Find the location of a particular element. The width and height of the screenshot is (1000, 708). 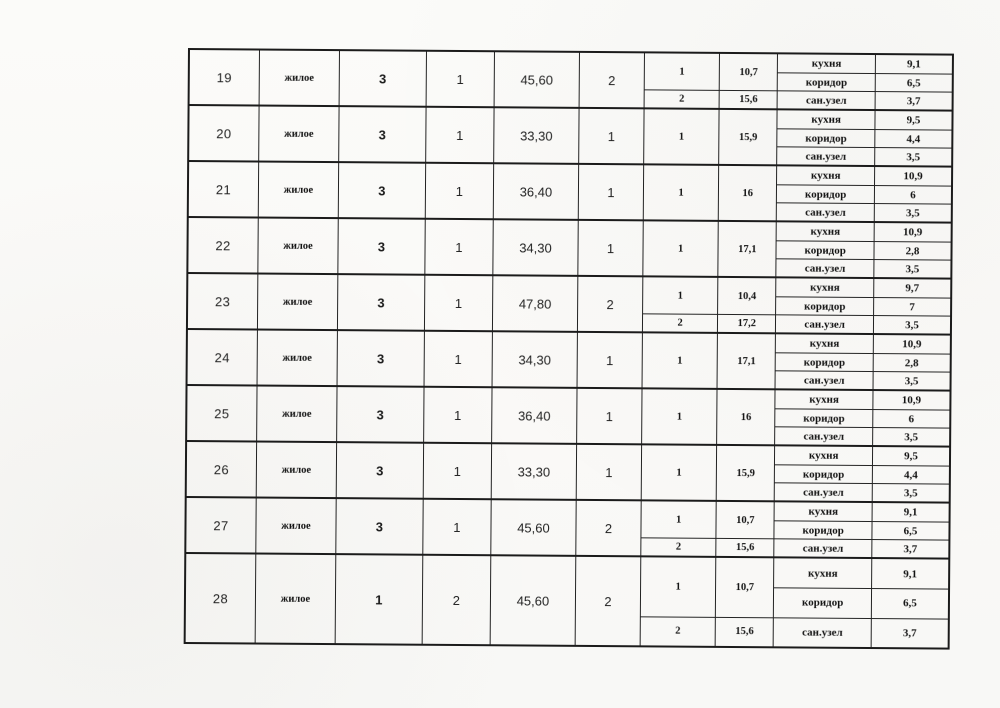

value3-cell: 1 is located at coordinates (378, 599).